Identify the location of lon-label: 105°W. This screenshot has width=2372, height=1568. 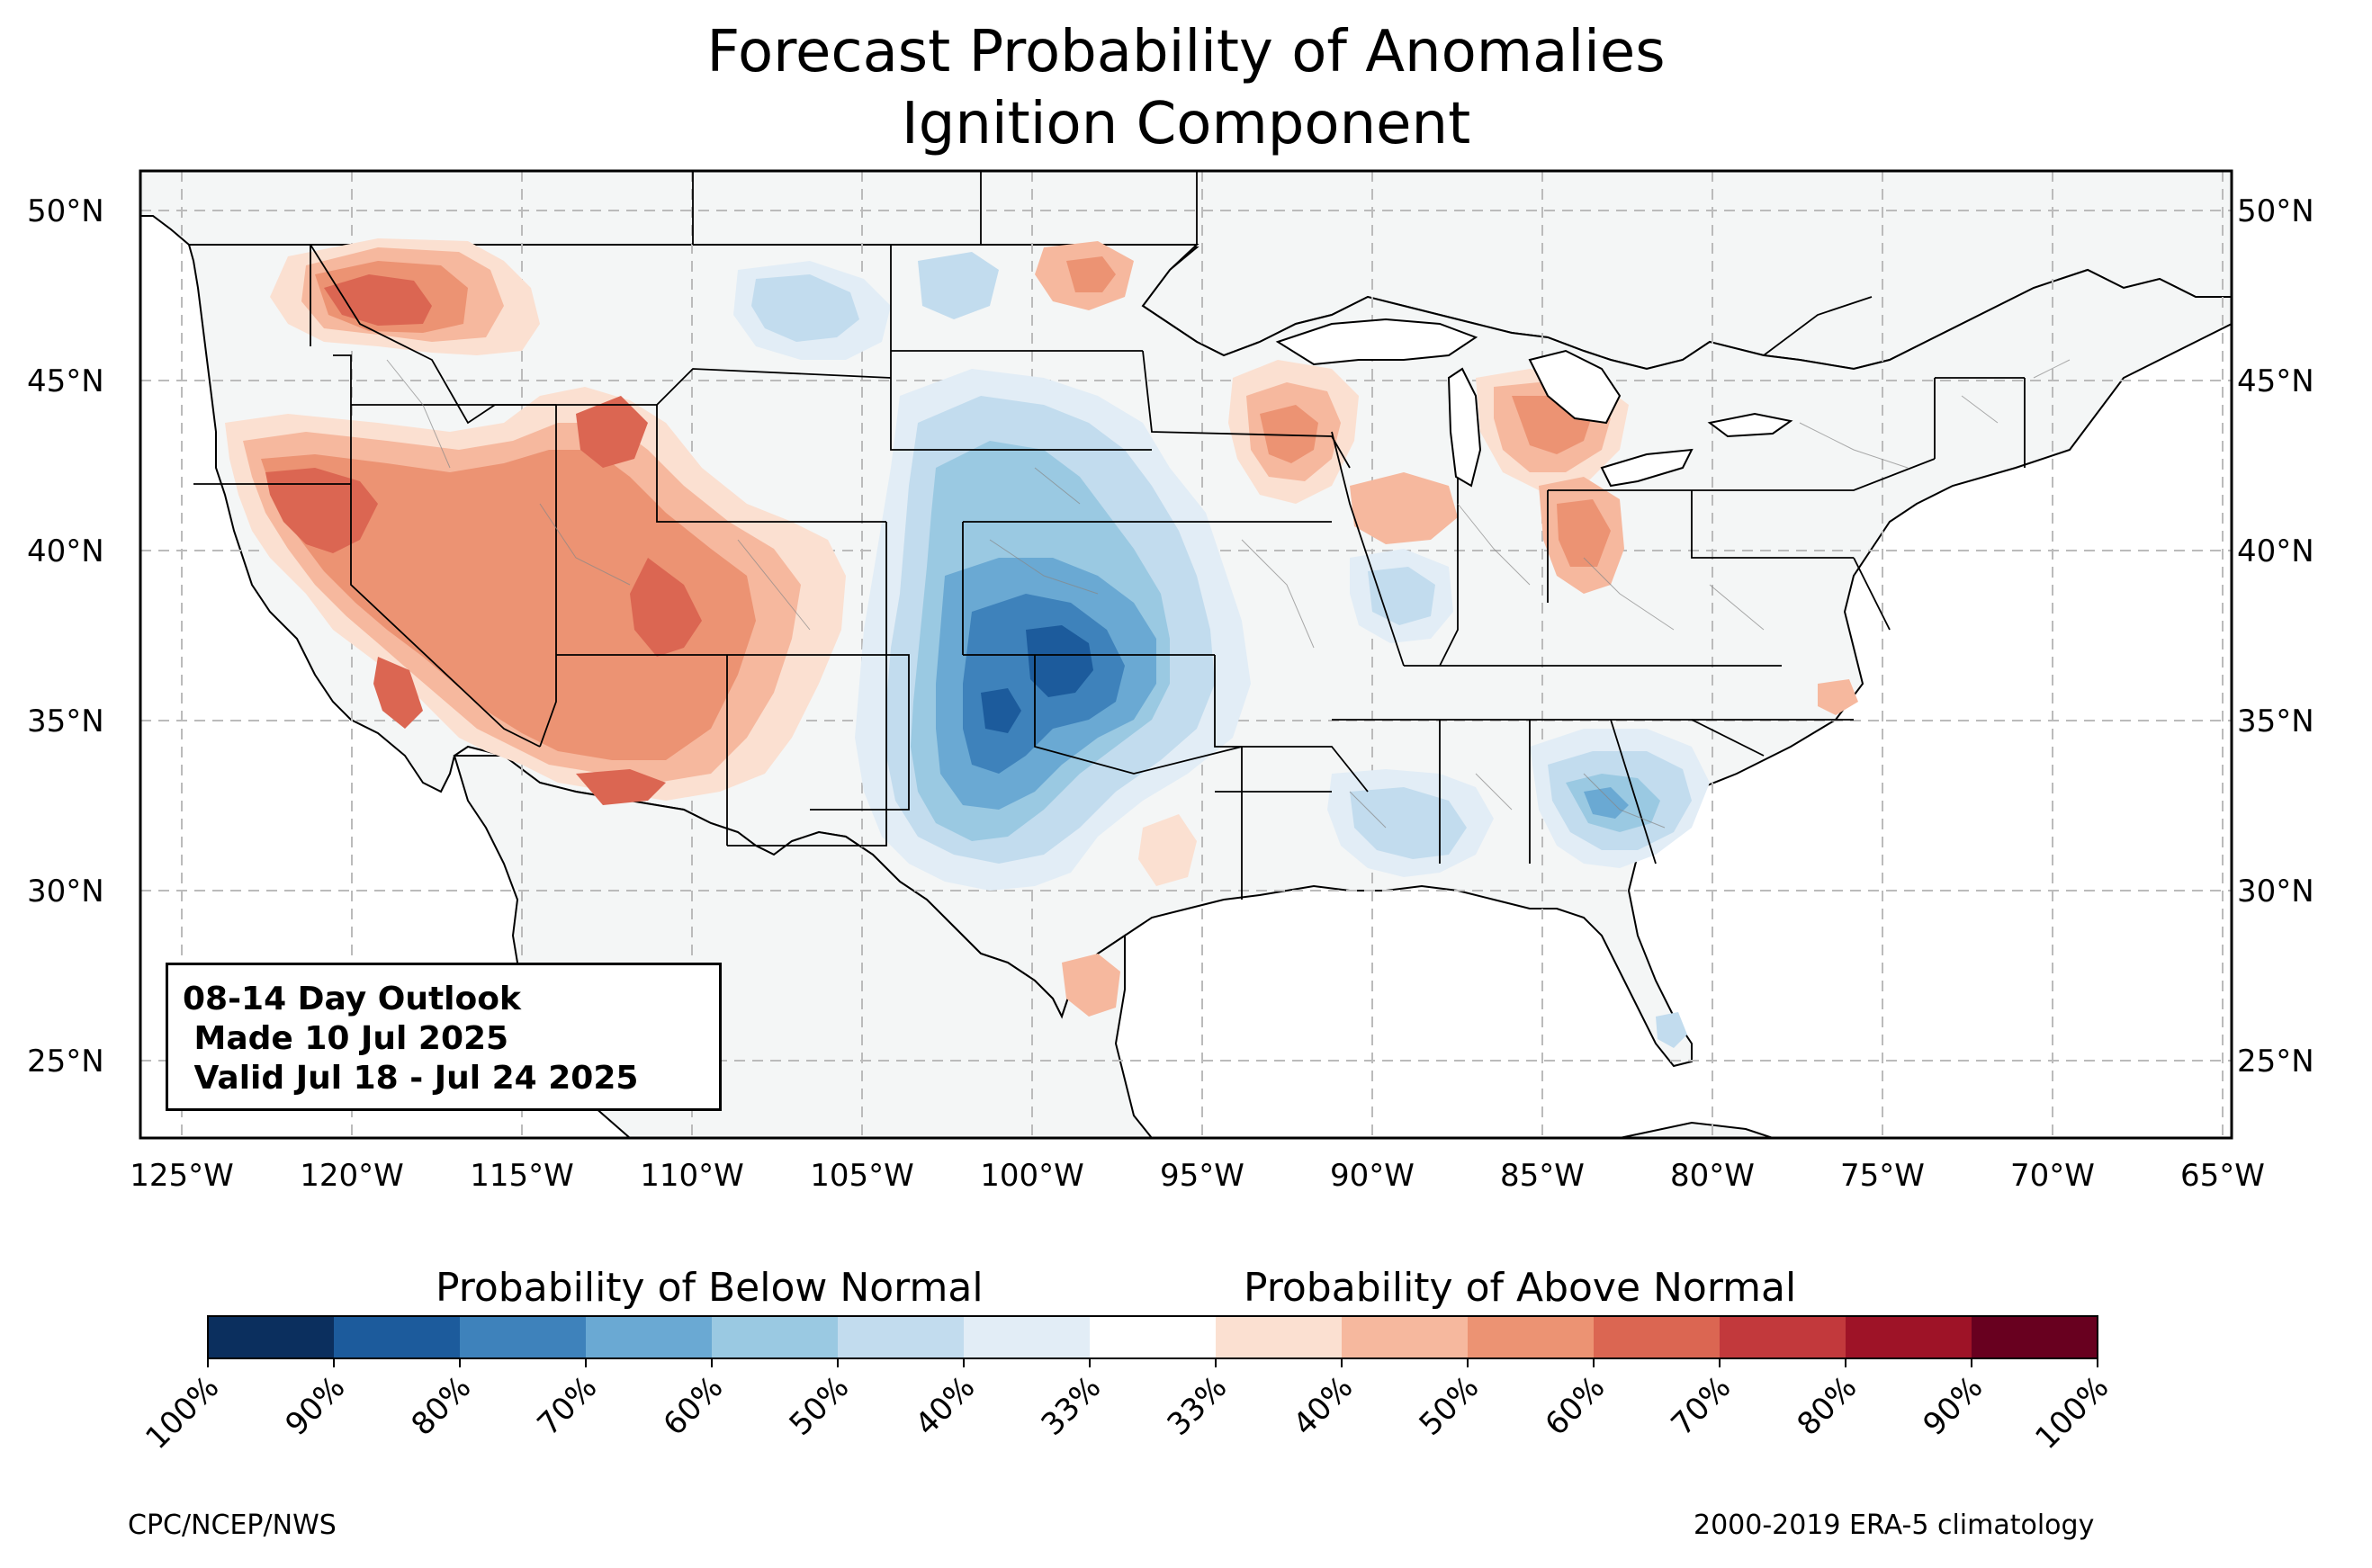
(862, 1176).